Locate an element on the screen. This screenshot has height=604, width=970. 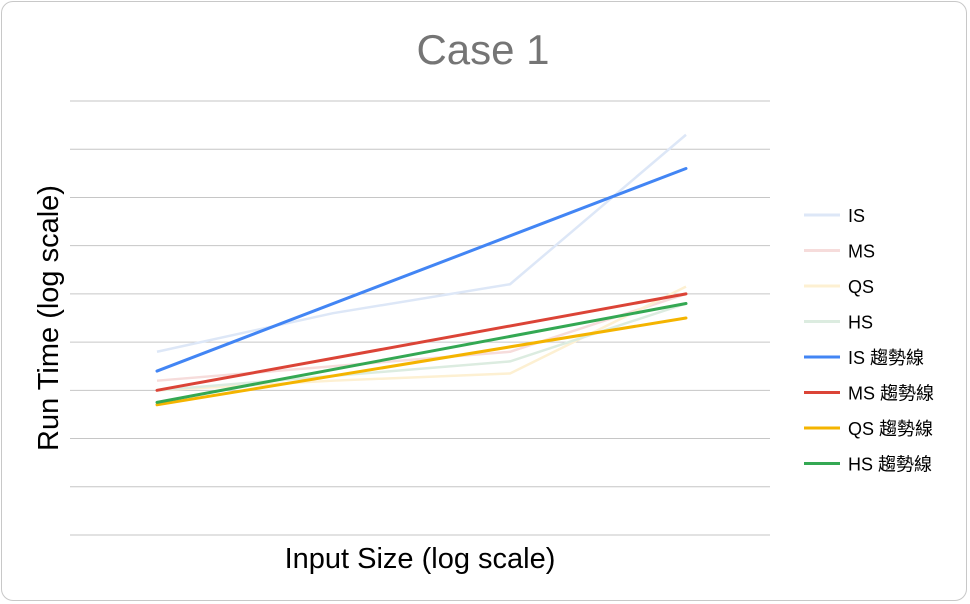
y-axis-label: Run Time (log scale) is located at coordinates (49, 318).